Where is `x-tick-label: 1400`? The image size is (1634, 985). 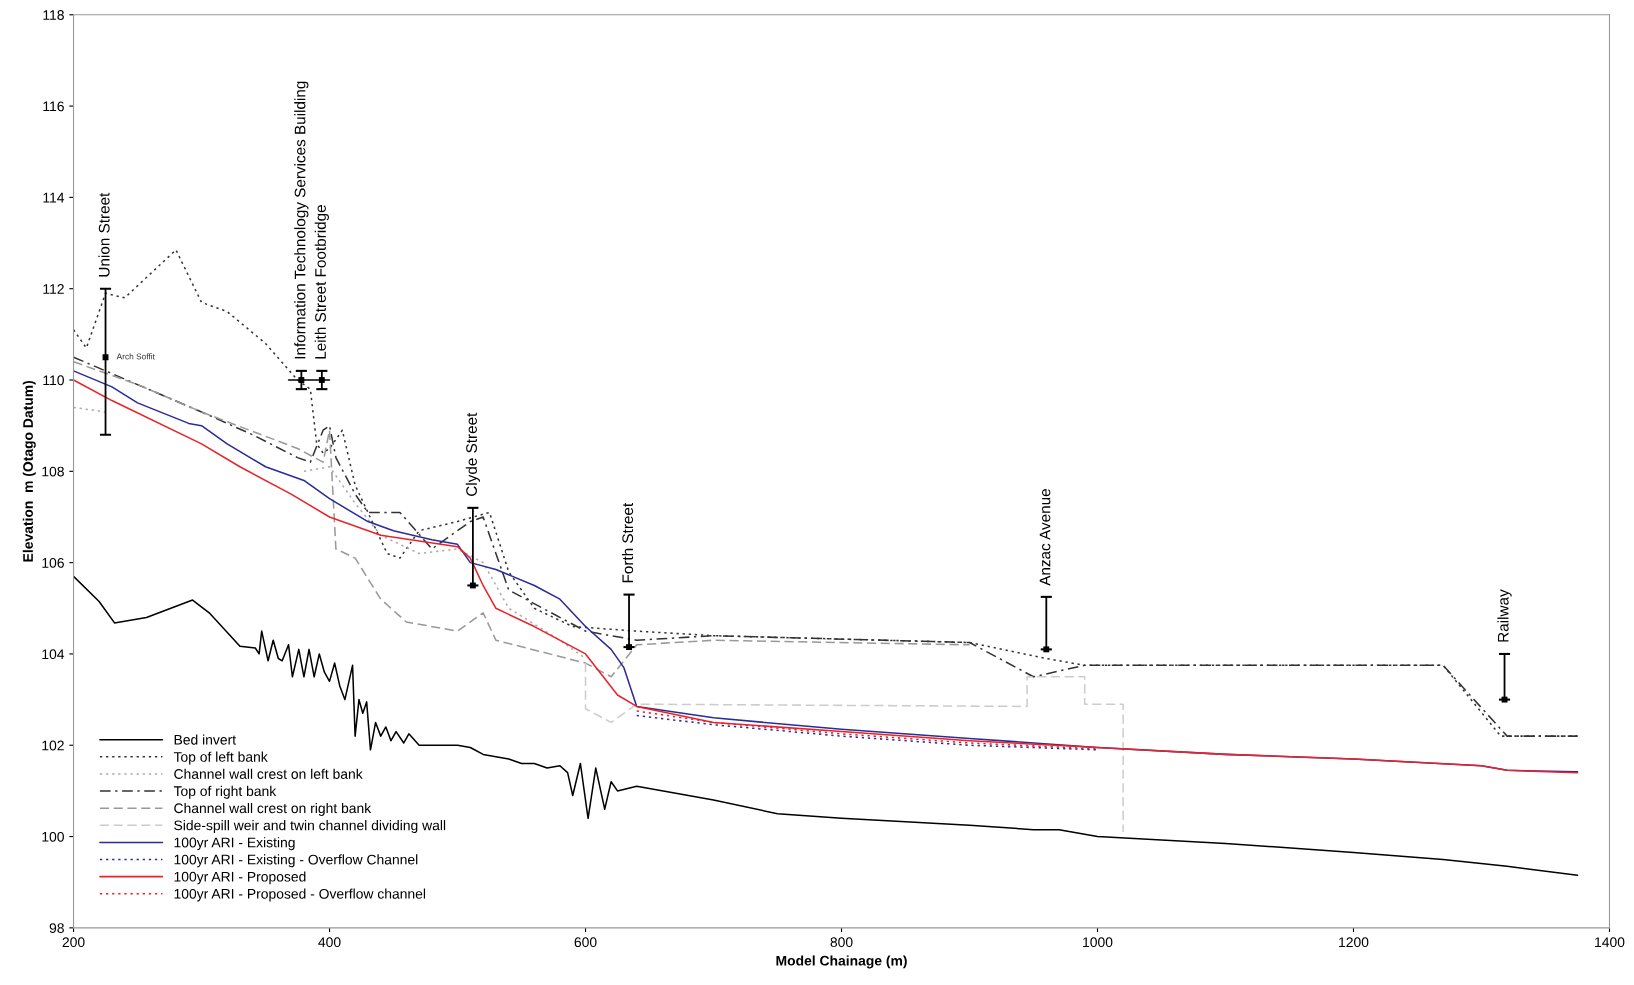 x-tick-label: 1400 is located at coordinates (1610, 942).